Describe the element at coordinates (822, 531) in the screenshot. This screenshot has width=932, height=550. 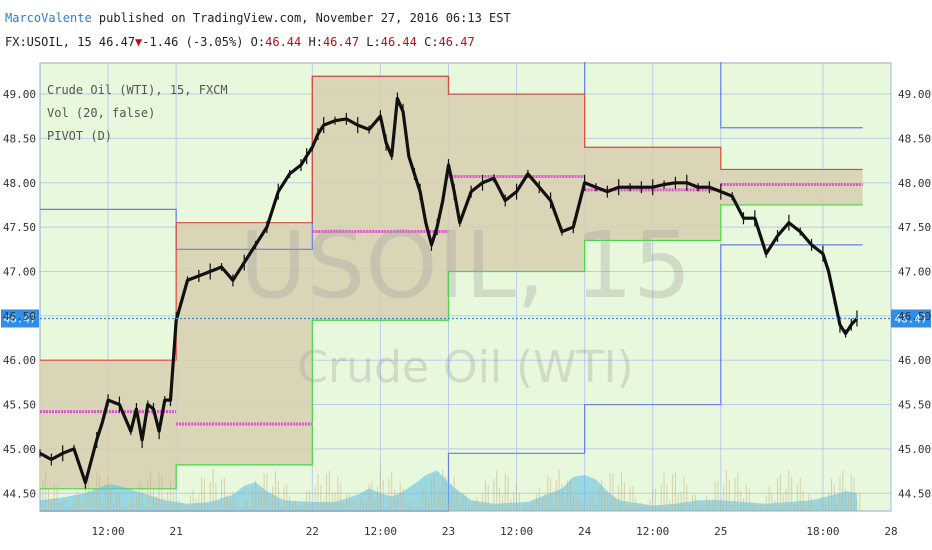
I see `x-tick-label: 18:00` at that location.